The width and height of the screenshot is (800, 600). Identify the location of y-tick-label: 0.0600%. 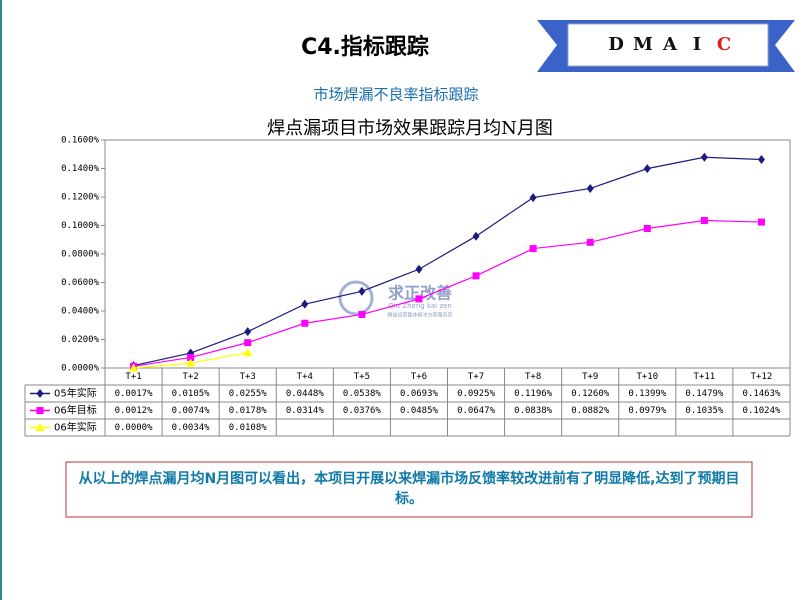
(80, 283).